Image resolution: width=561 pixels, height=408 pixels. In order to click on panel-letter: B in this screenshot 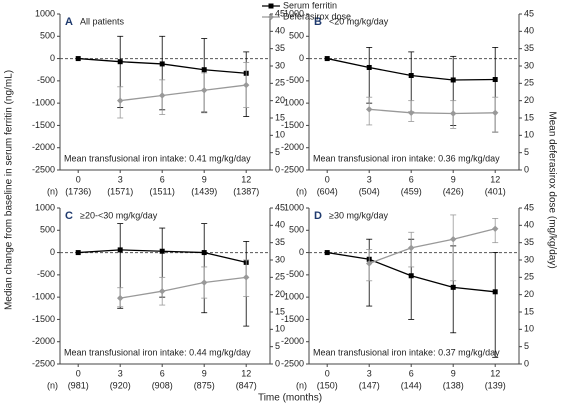, I will do `click(318, 22)`.